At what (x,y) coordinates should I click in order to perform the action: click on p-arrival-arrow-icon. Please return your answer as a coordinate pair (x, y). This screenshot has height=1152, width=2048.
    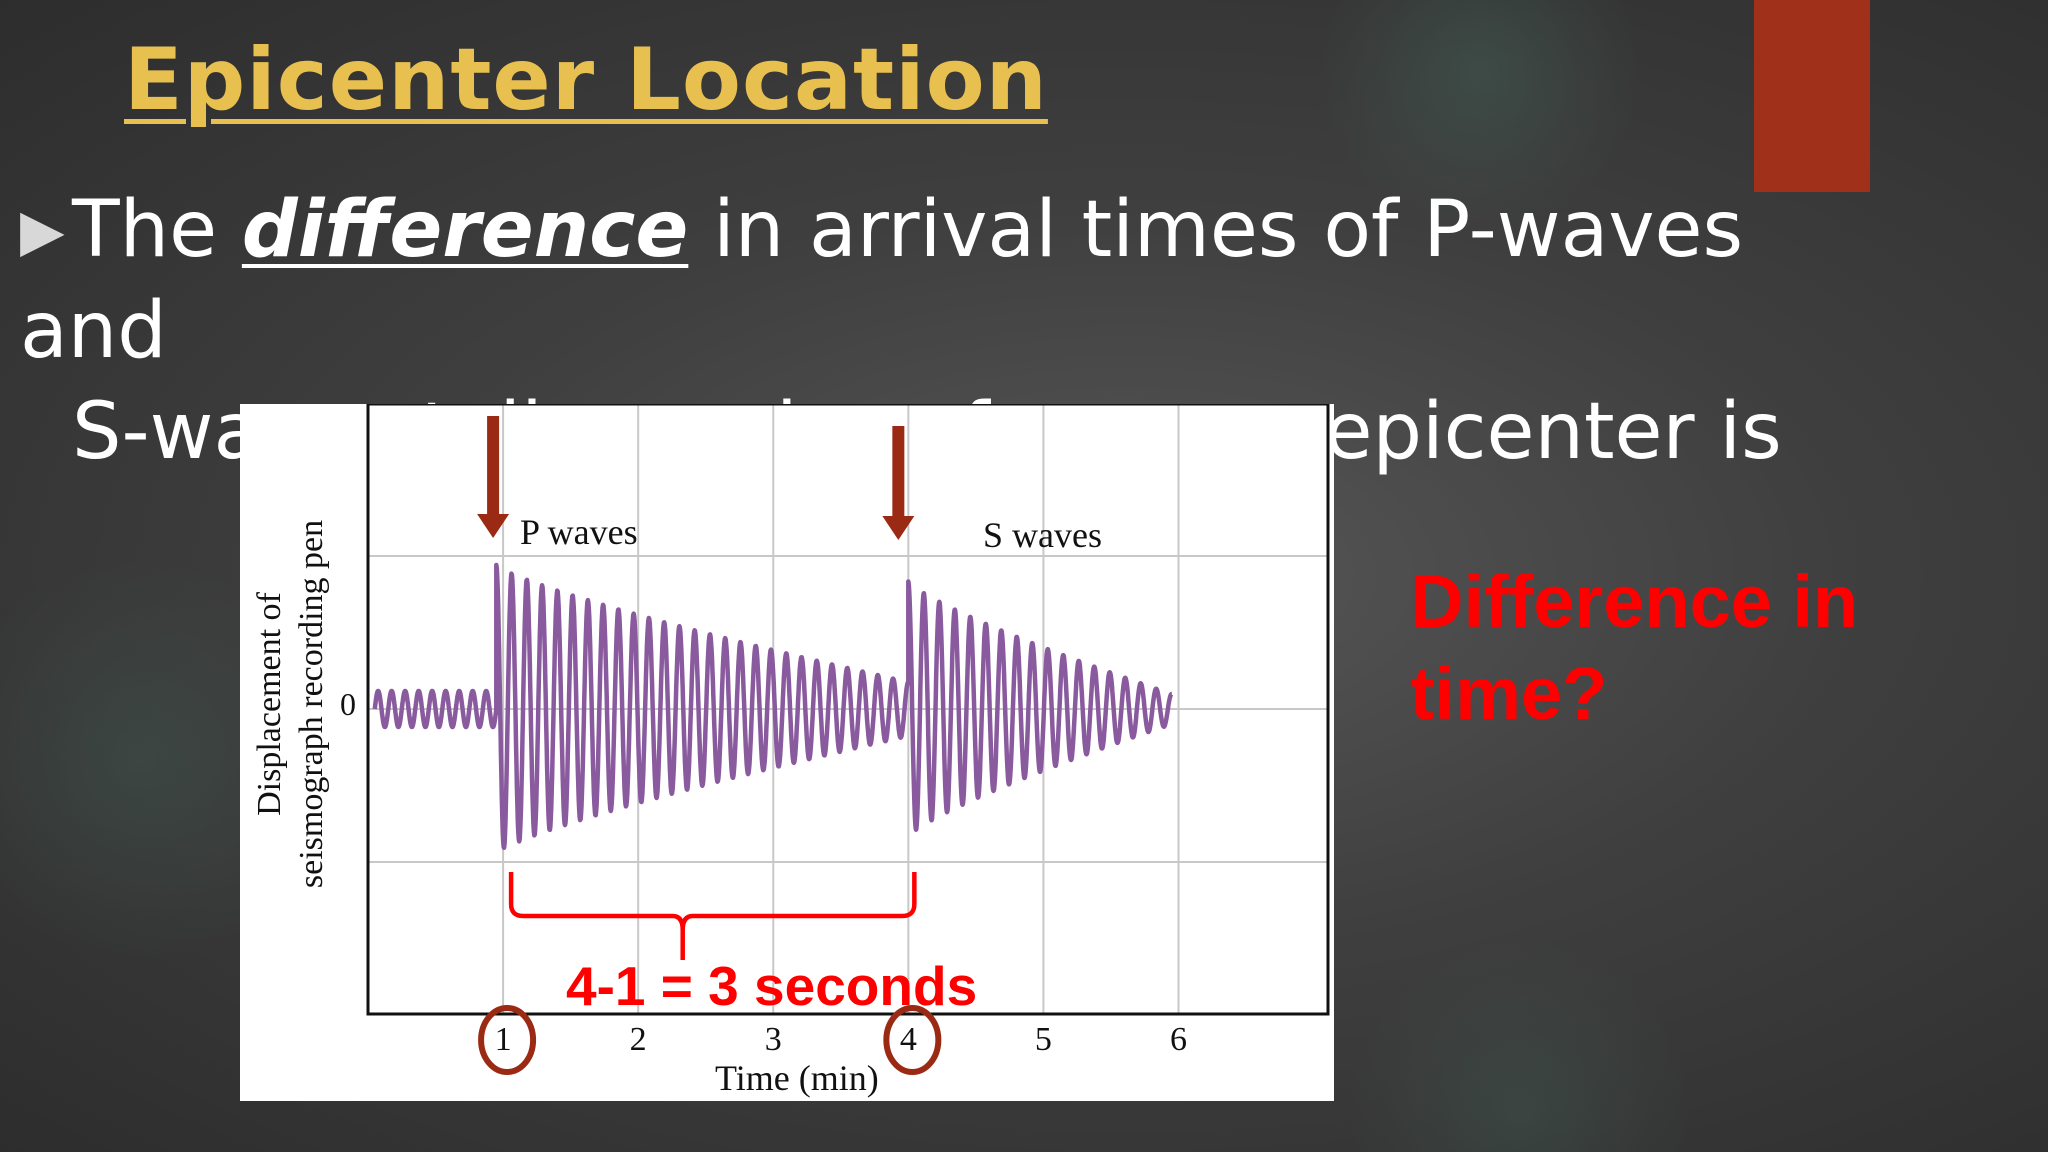
    Looking at the image, I should click on (493, 477).